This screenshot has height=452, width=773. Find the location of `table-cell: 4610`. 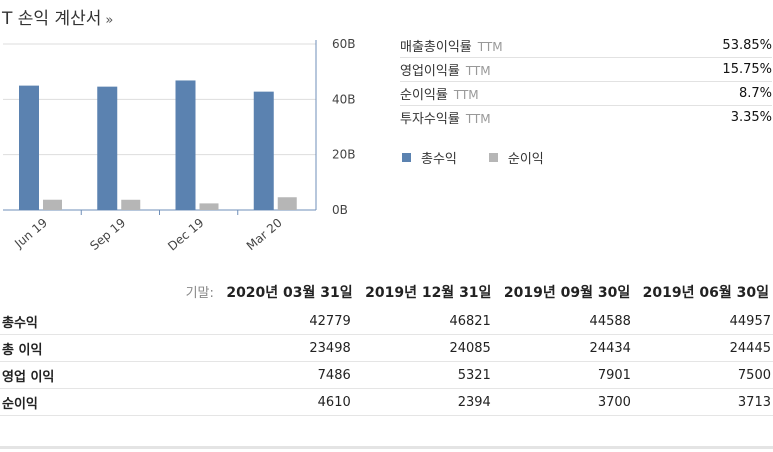

table-cell: 4610 is located at coordinates (284, 402).